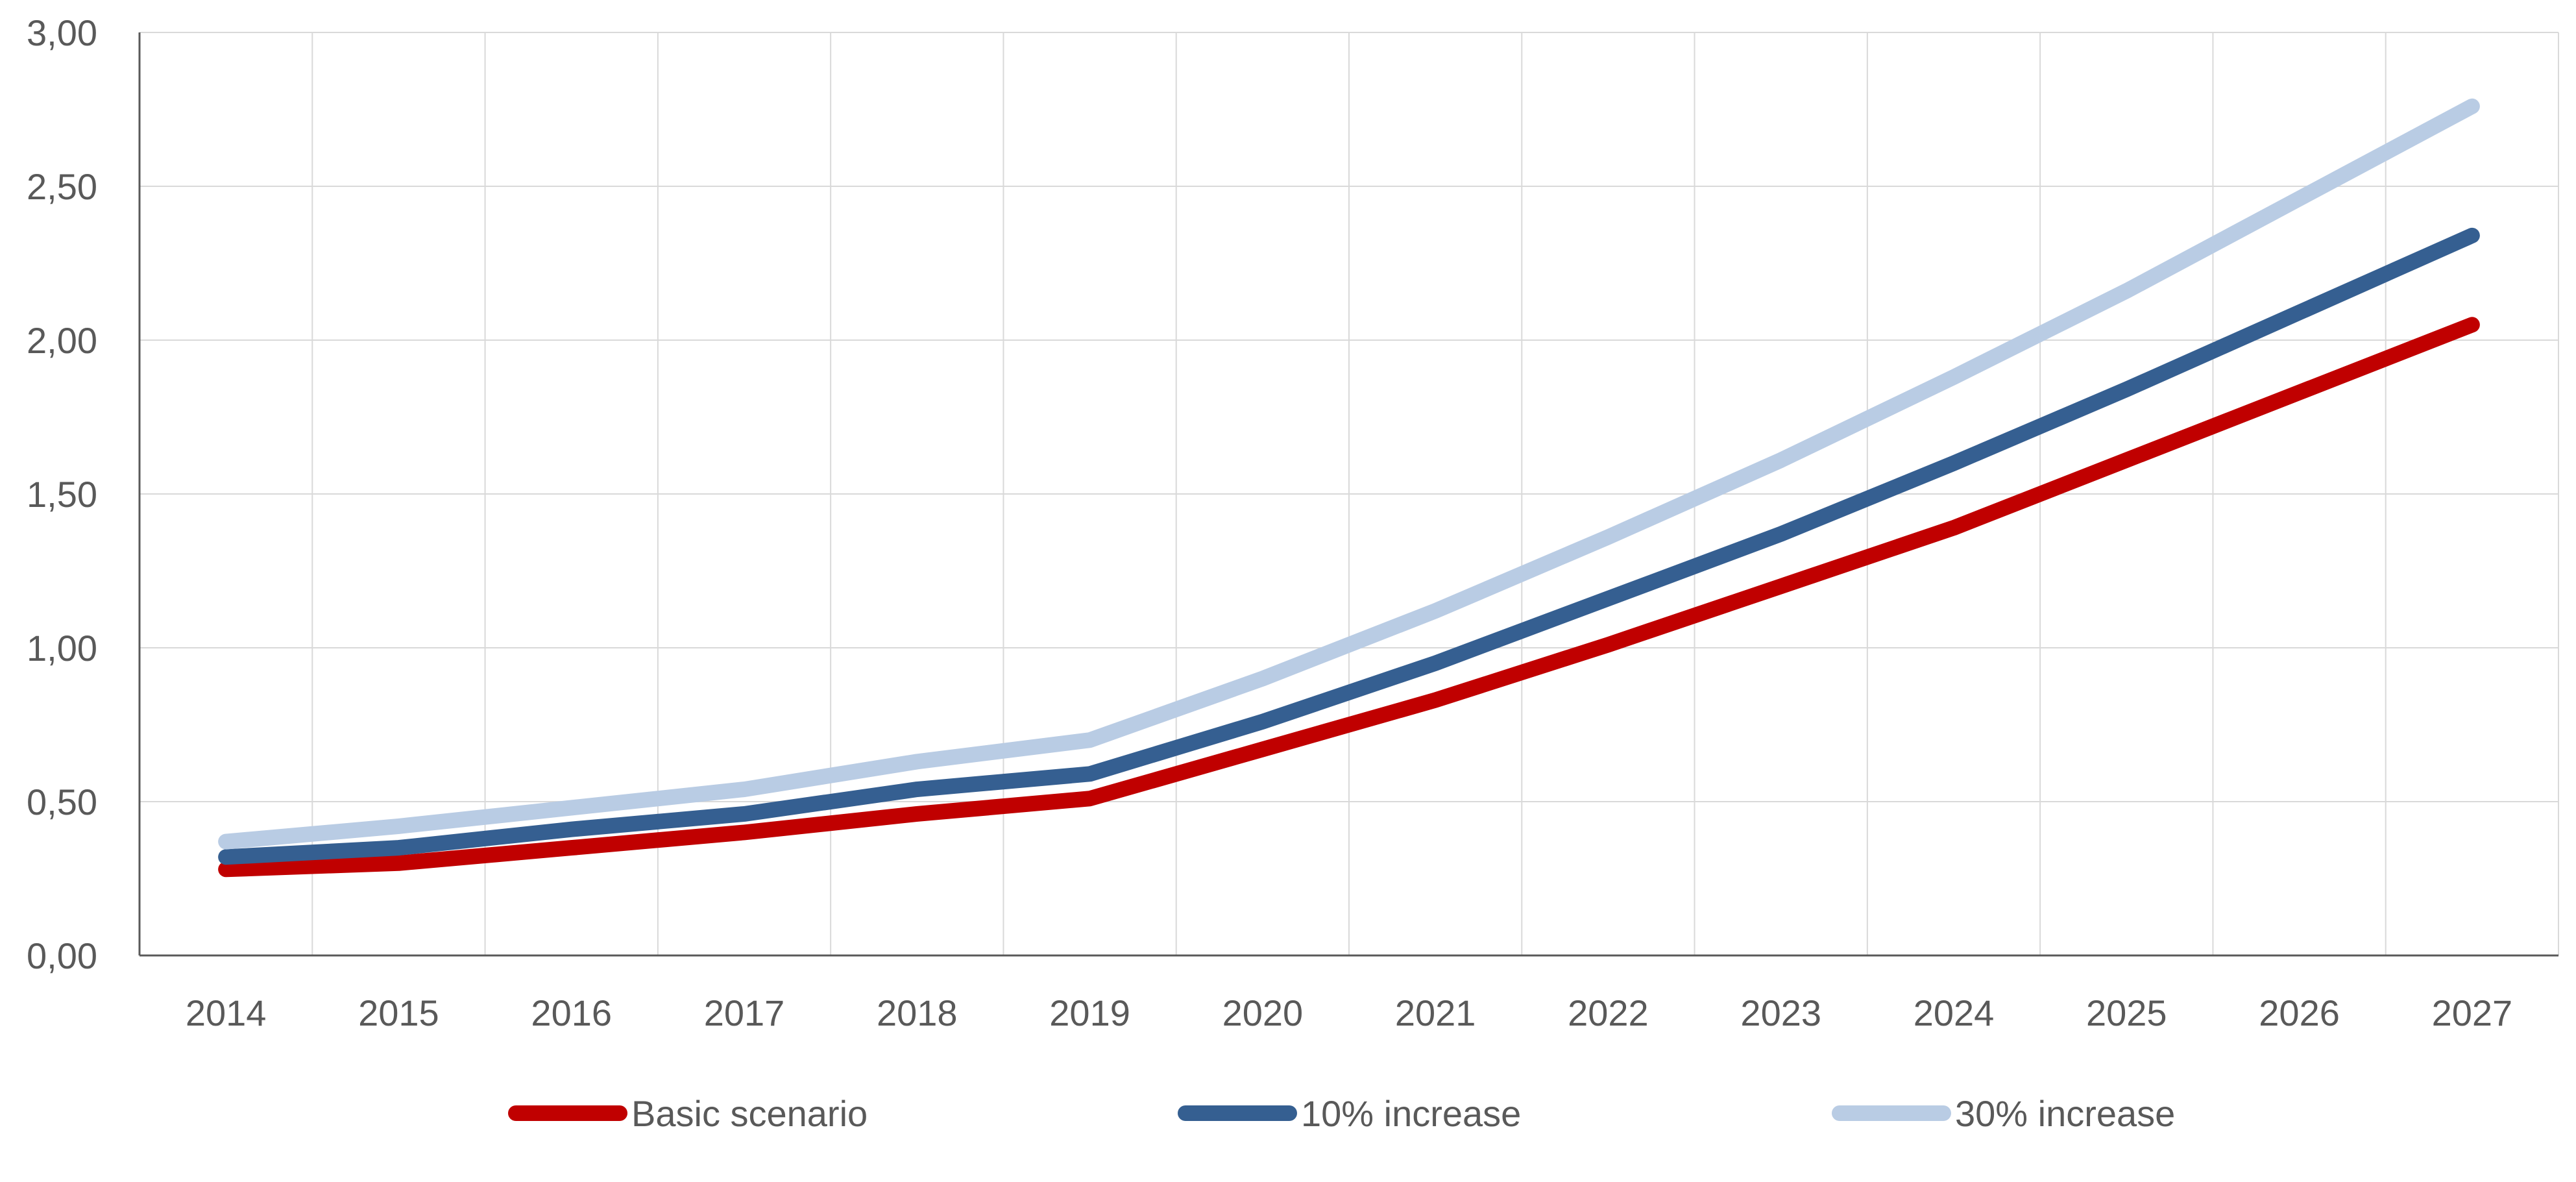  I want to click on x-tick-label: 2026, so click(2299, 1012).